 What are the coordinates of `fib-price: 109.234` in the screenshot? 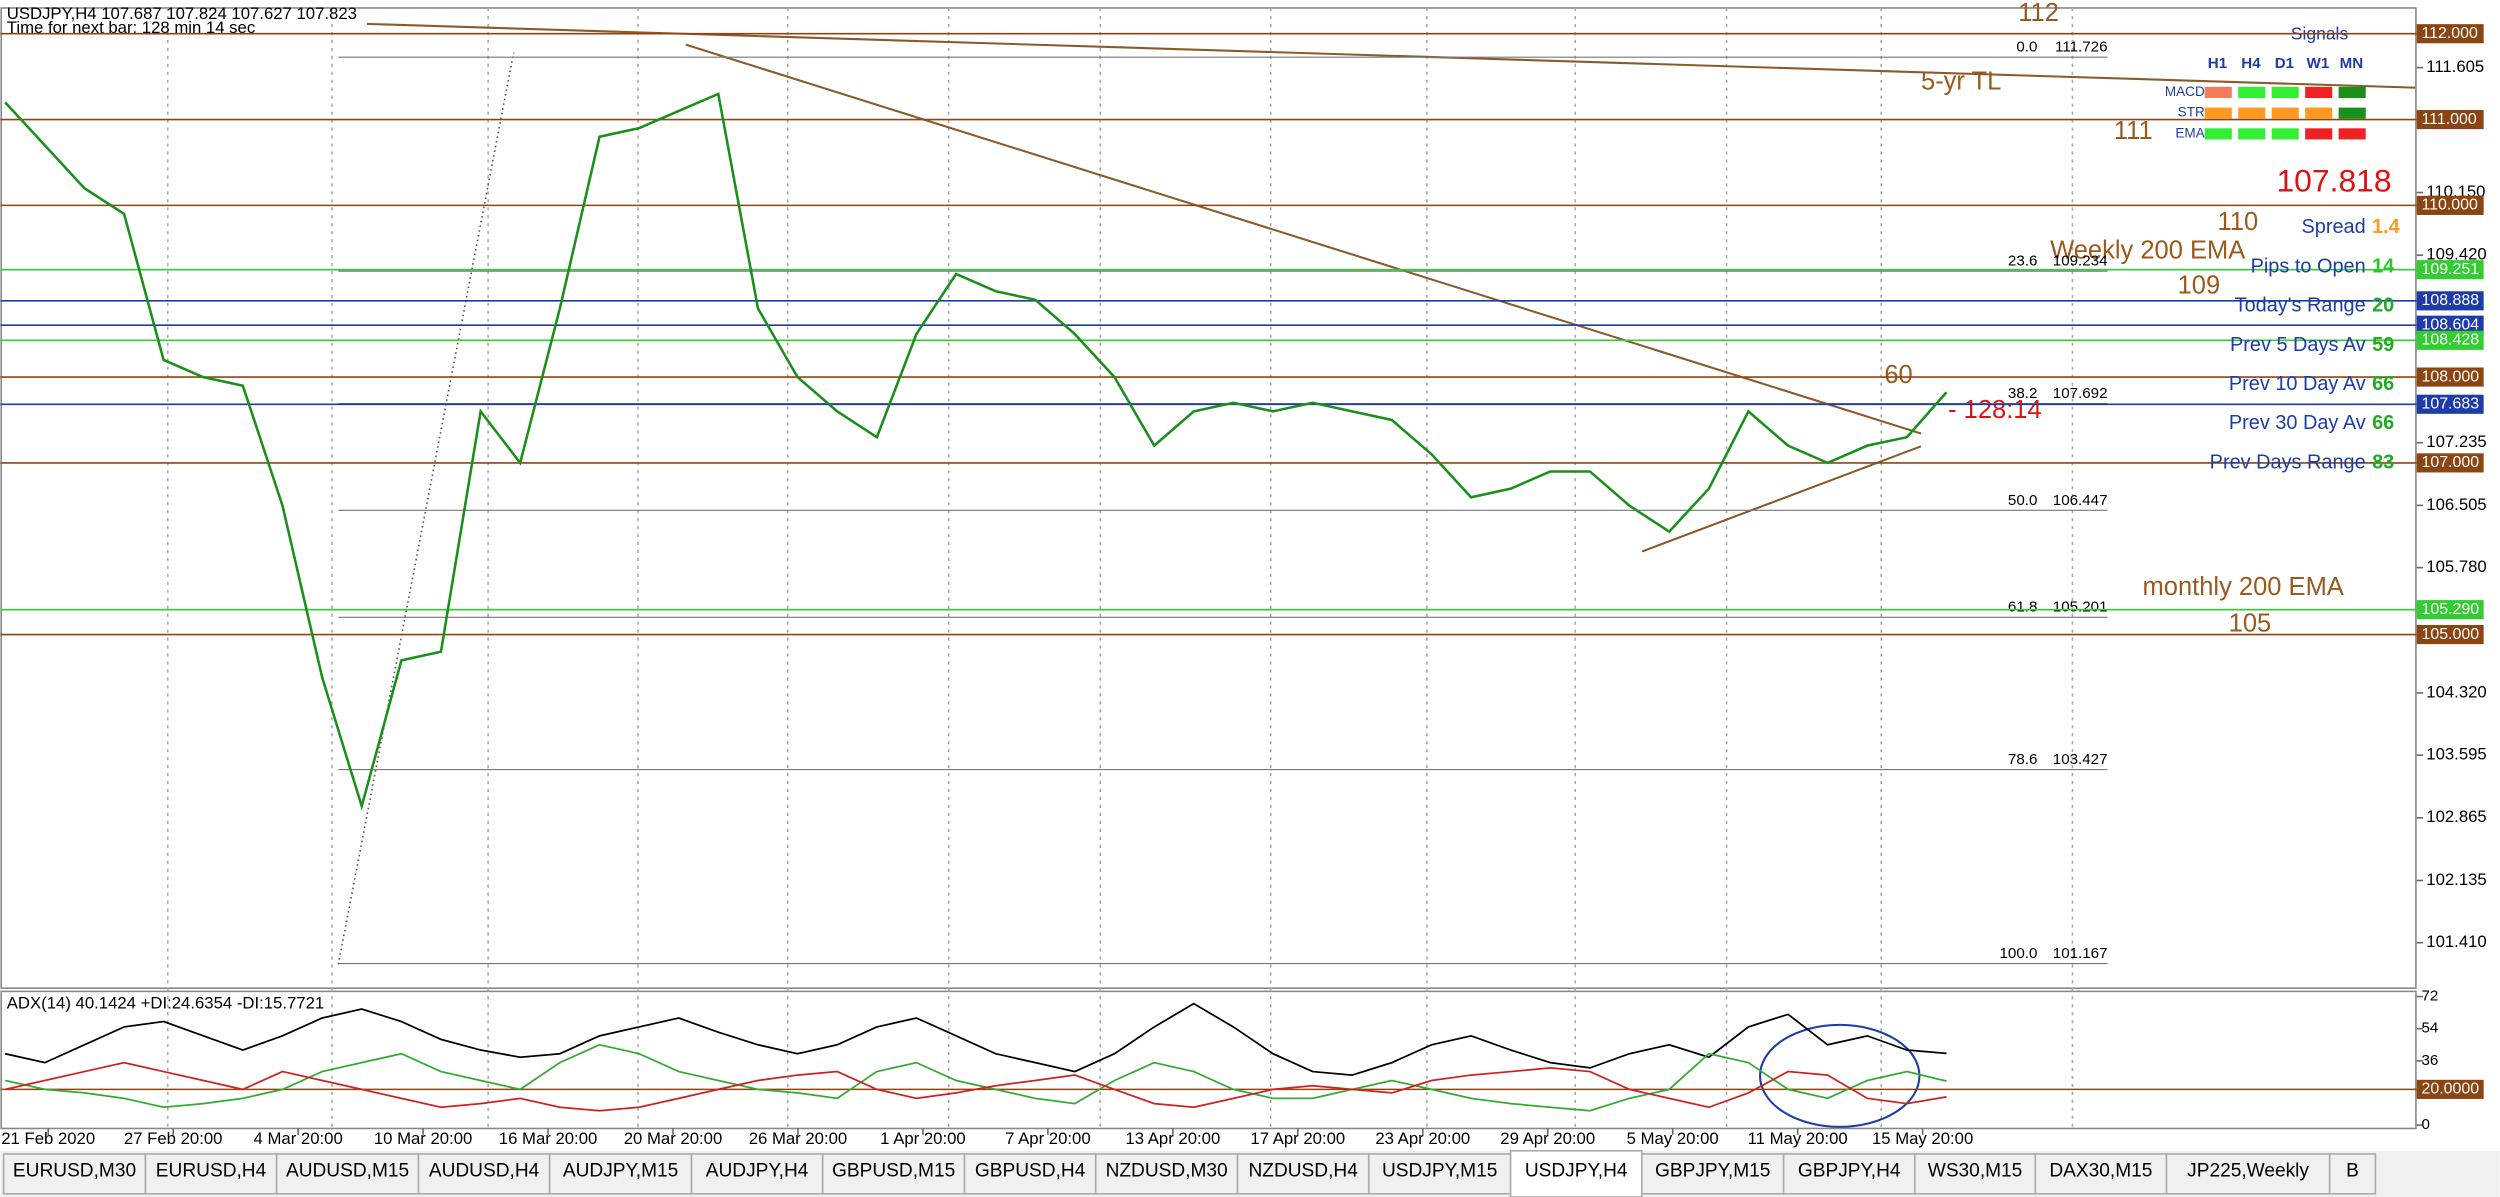 It's located at (2080, 261).